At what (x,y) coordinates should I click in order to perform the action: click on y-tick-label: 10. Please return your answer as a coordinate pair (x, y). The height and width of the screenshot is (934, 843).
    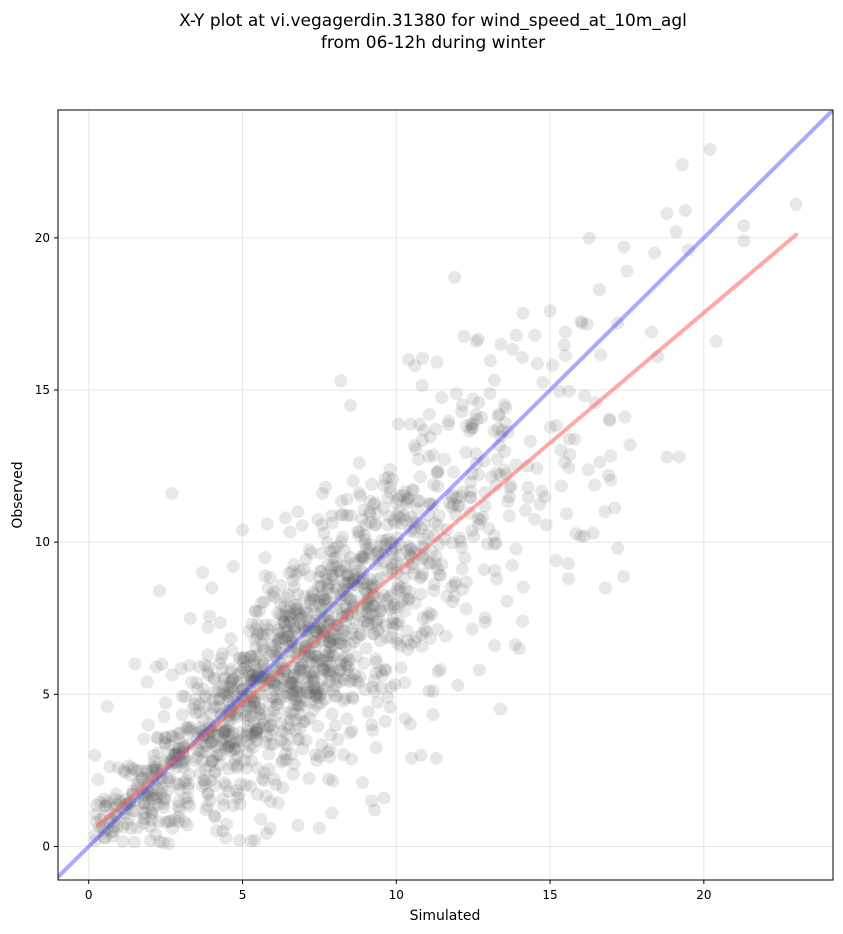
    Looking at the image, I should click on (42, 542).